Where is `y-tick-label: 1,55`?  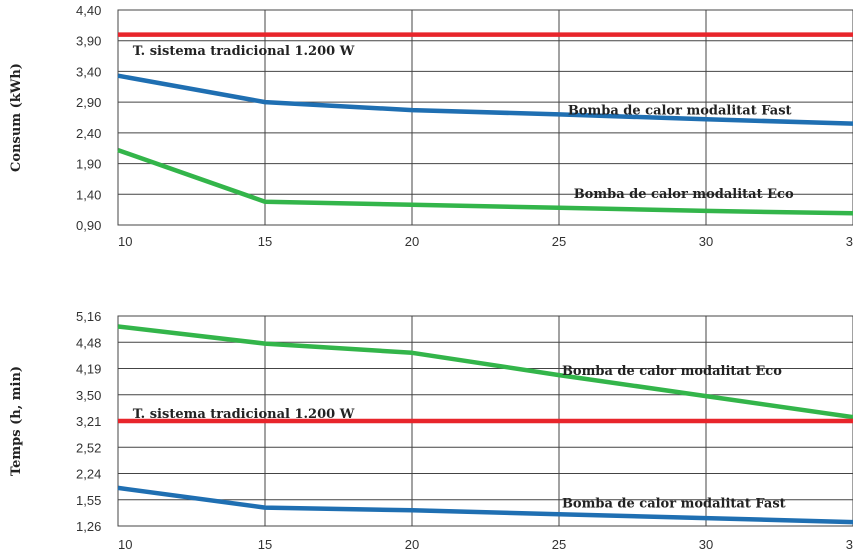 y-tick-label: 1,55 is located at coordinates (88, 500).